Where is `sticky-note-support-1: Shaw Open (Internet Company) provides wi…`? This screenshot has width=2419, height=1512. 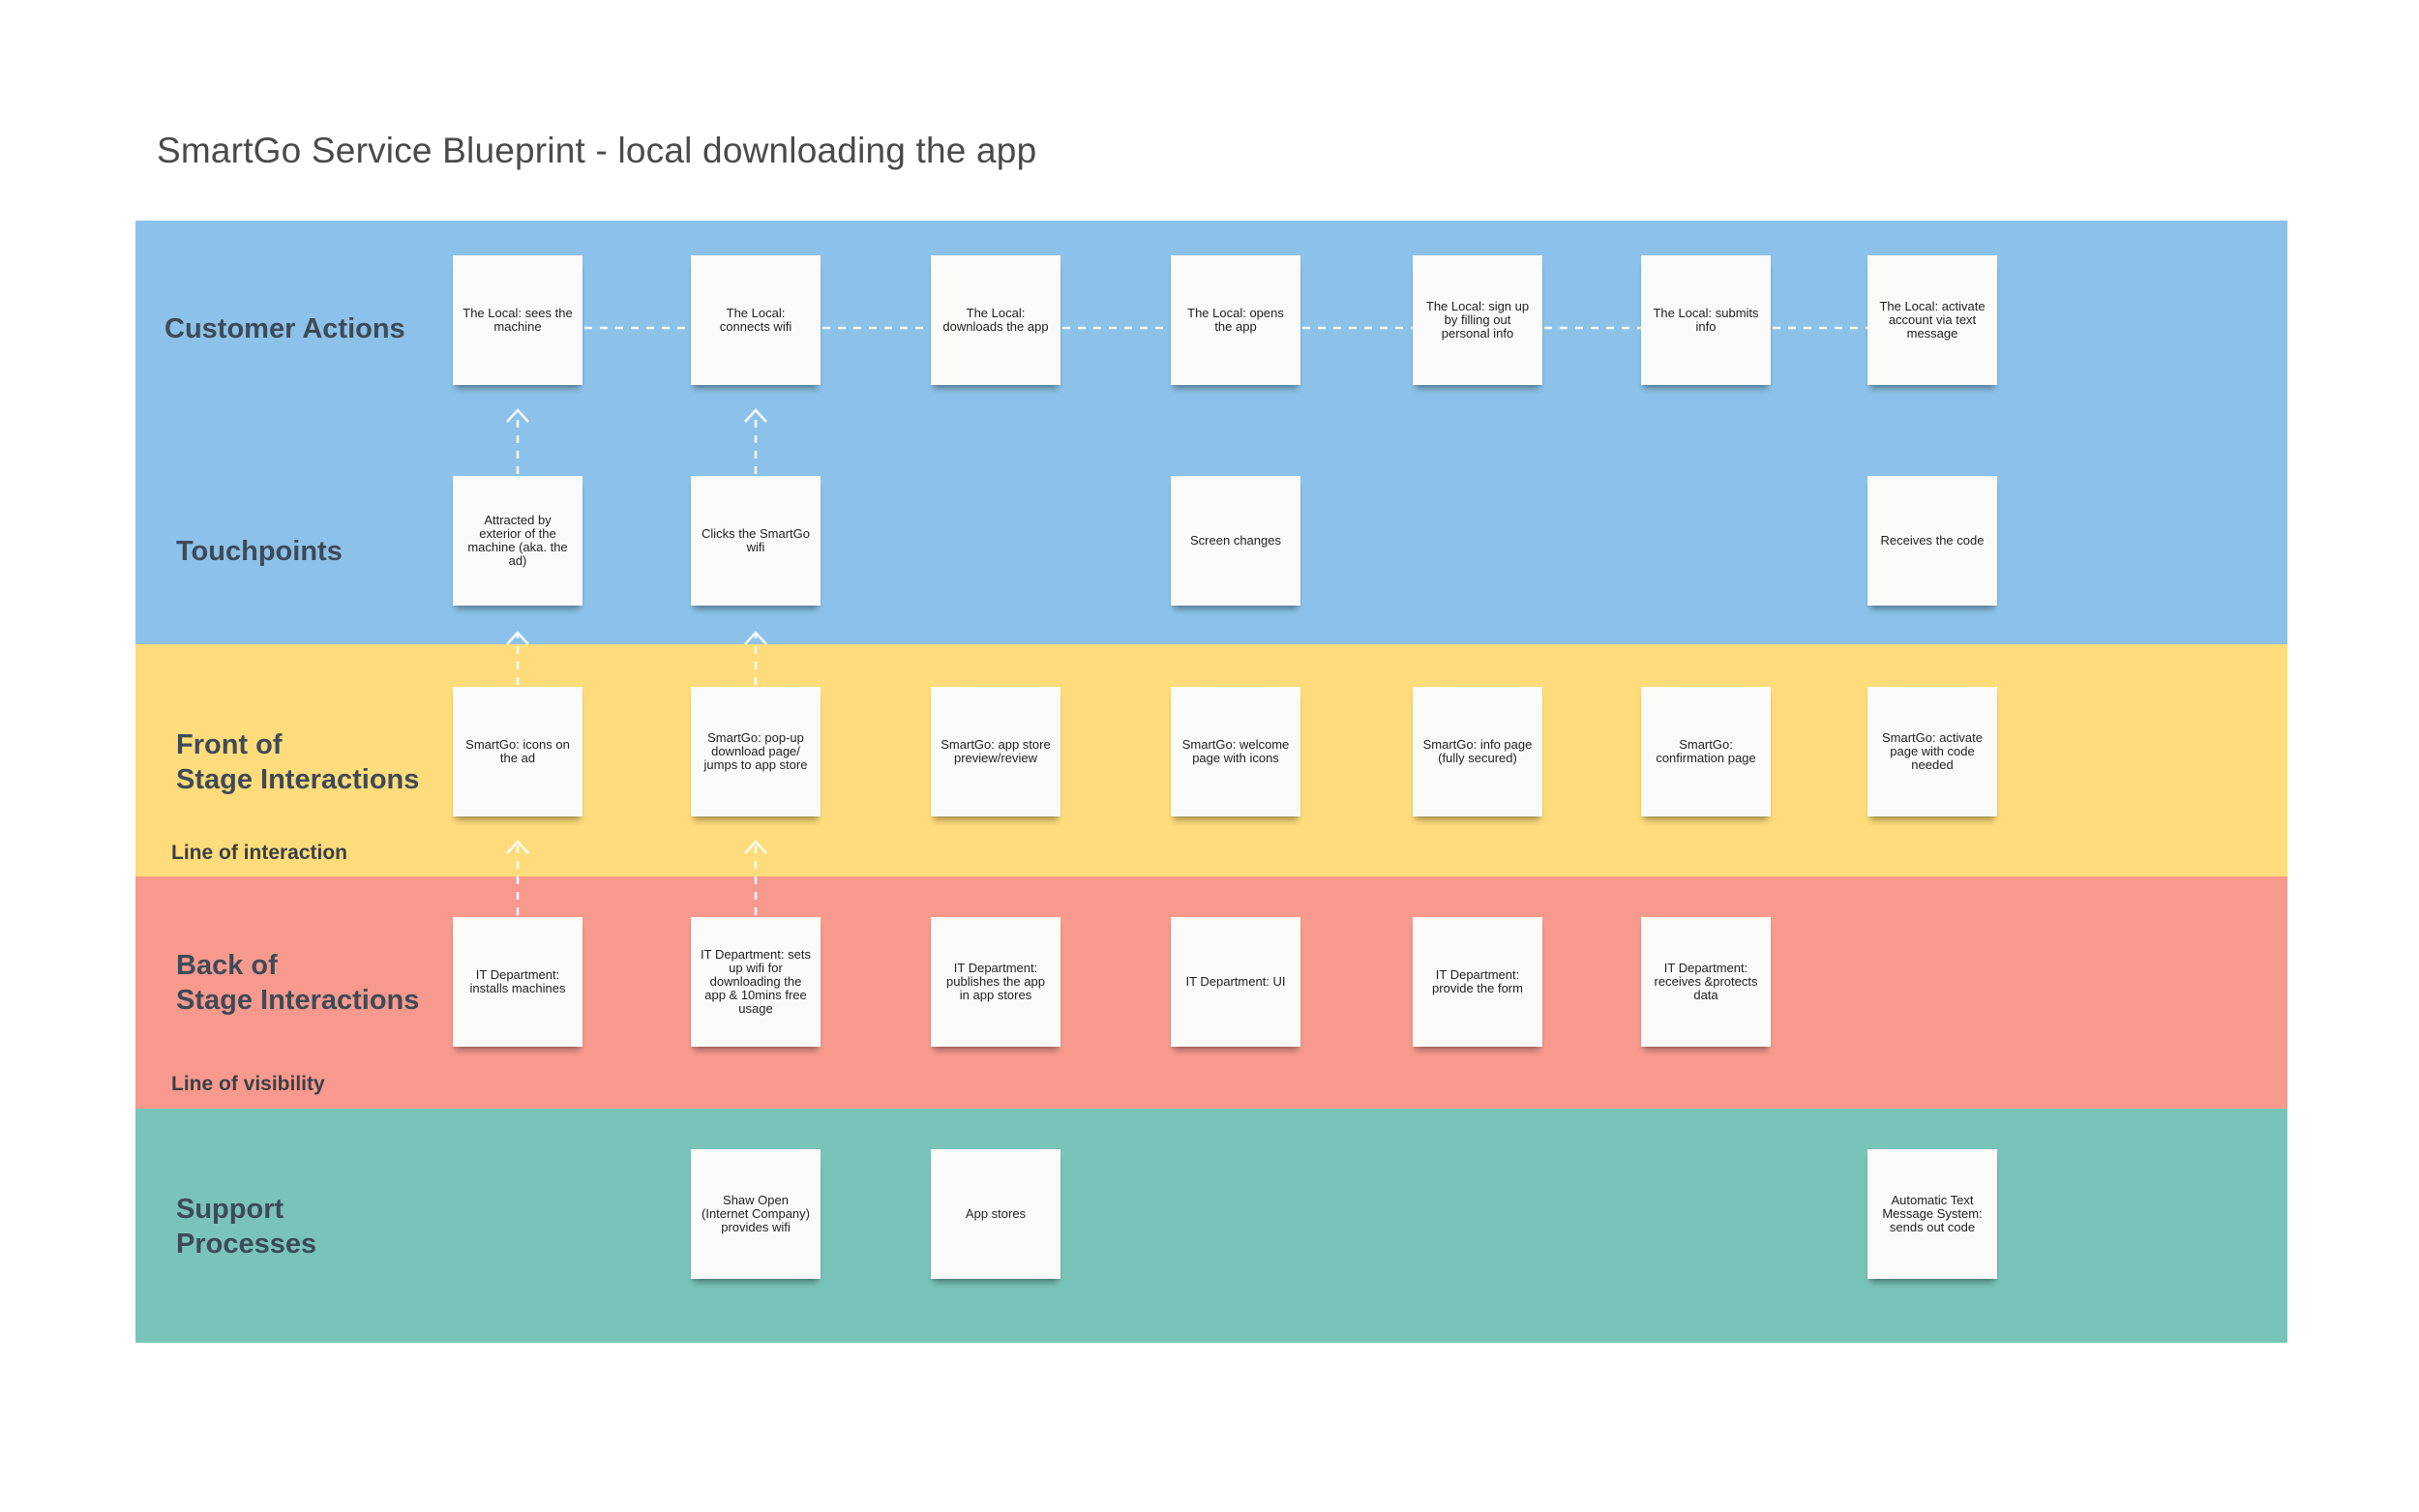 sticky-note-support-1: Shaw Open (Internet Company) provides wi… is located at coordinates (756, 1214).